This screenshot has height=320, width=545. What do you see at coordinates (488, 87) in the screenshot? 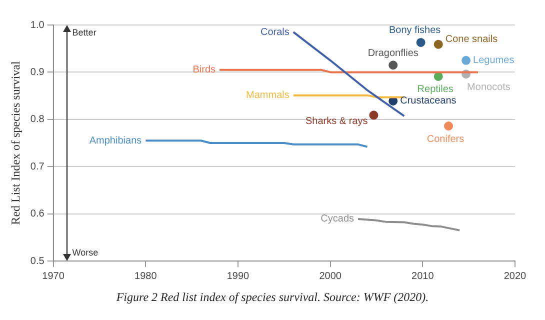
I see `series-label: Monocots` at bounding box center [488, 87].